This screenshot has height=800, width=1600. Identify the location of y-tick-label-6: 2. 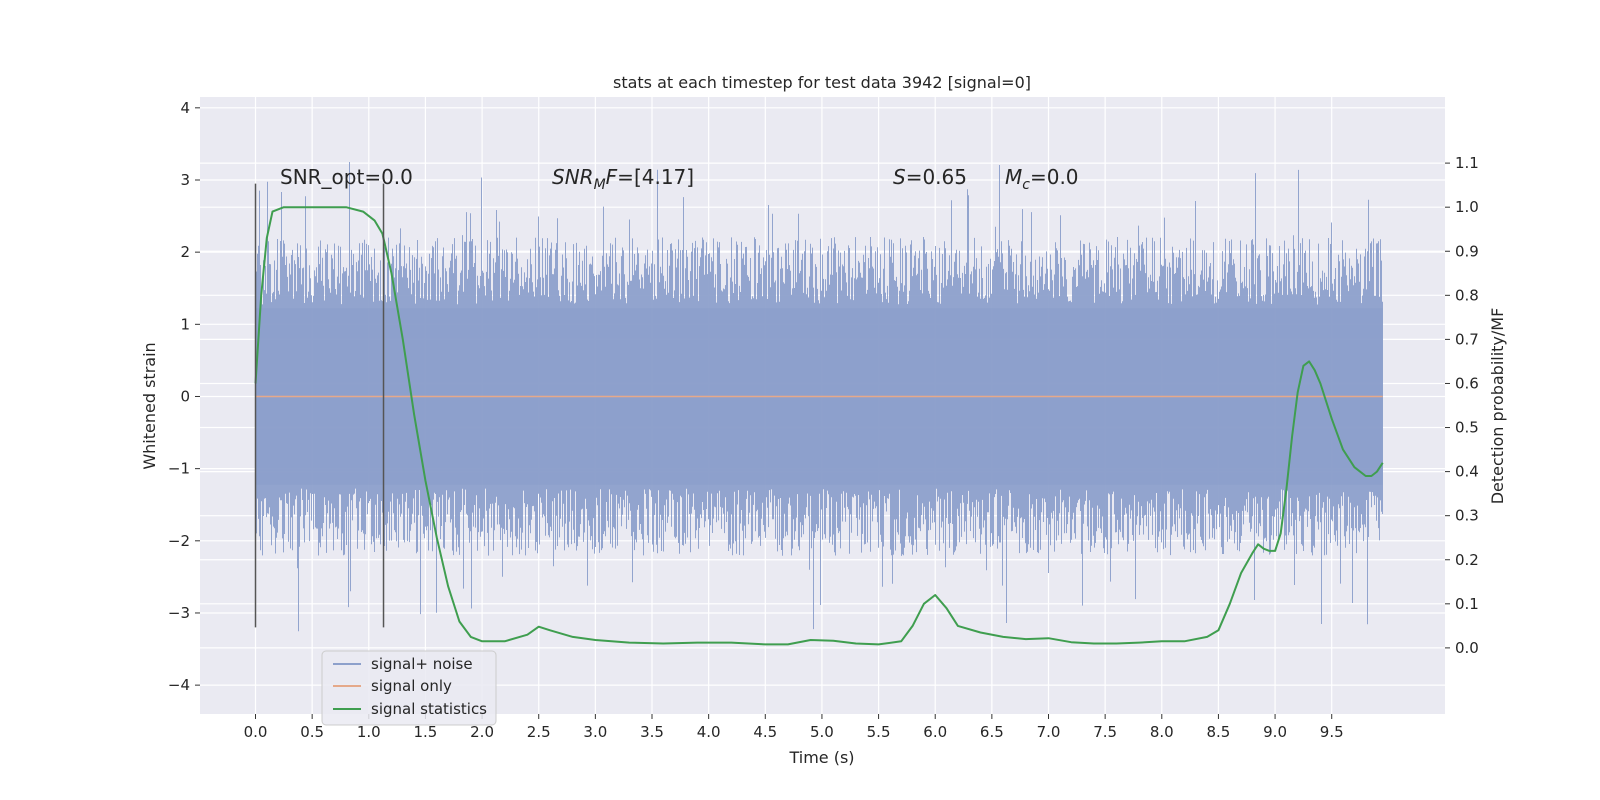
(185, 252).